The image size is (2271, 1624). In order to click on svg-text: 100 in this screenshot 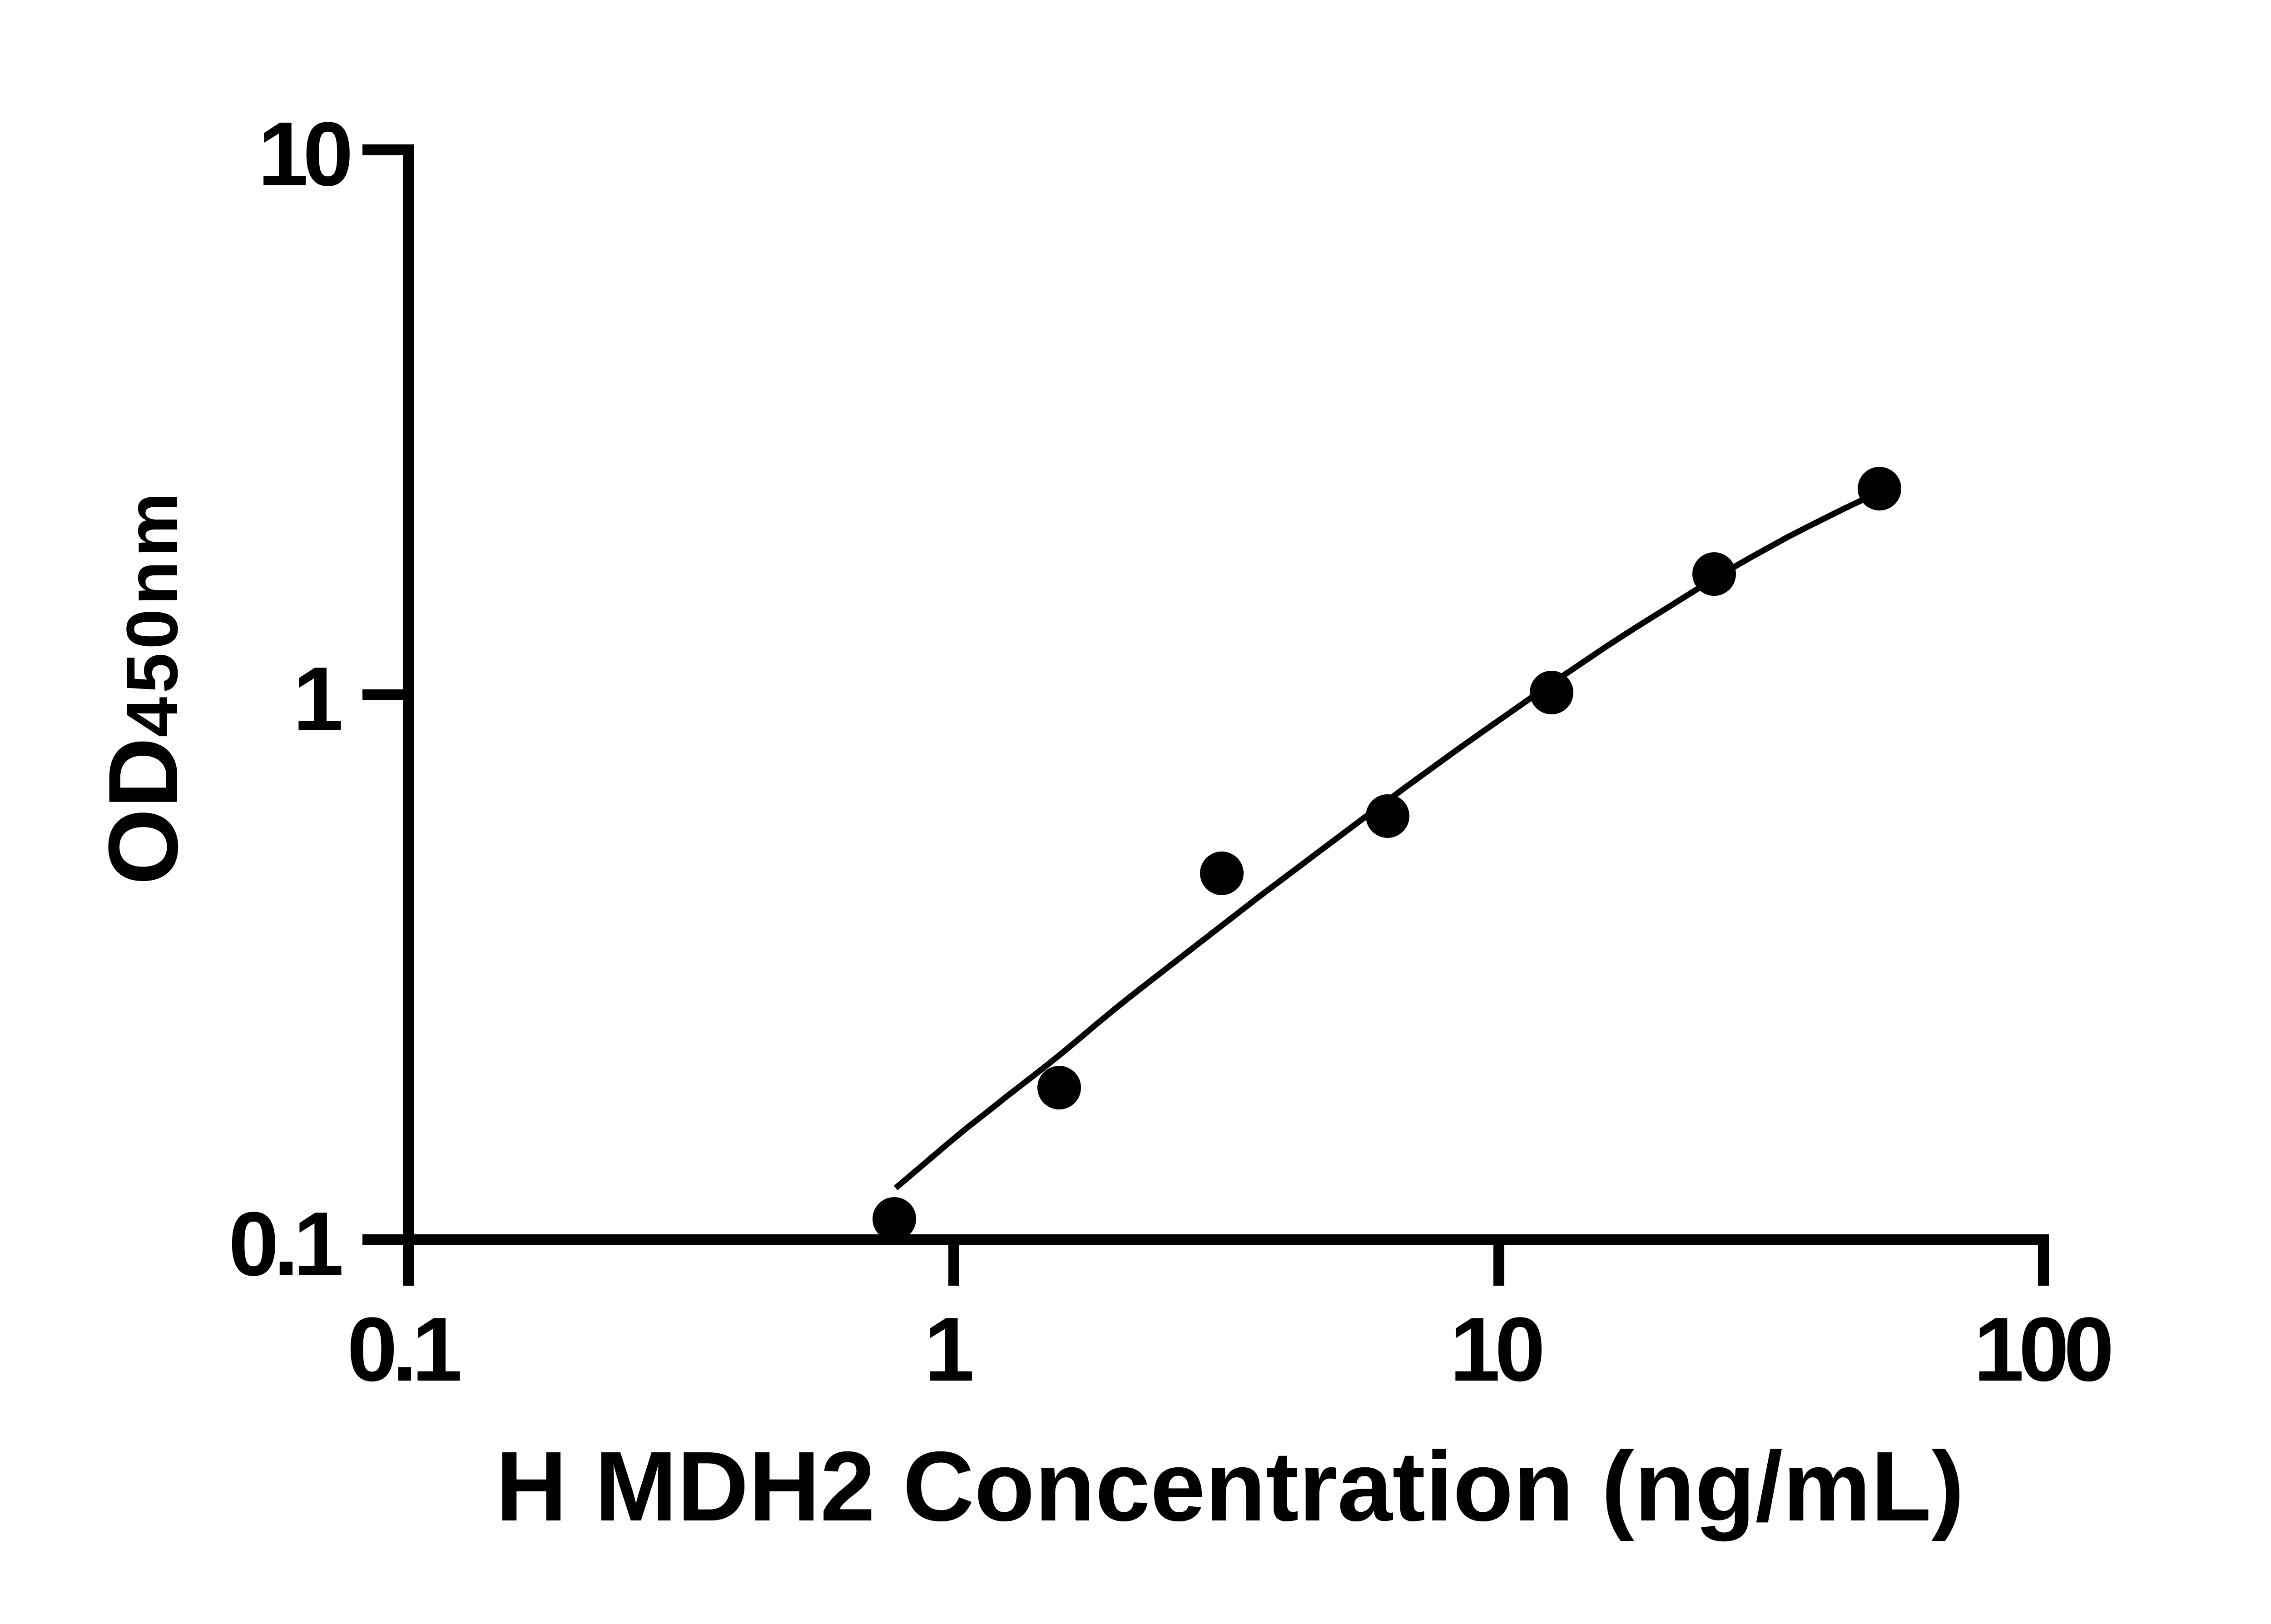, I will do `click(2042, 1349)`.